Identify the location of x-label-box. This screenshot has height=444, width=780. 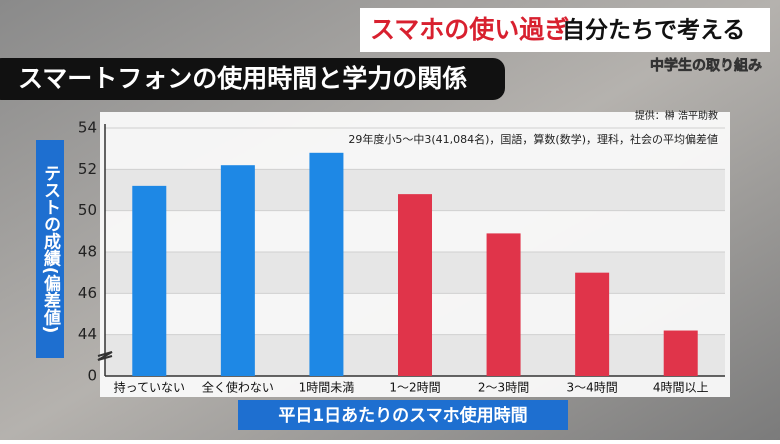
(403, 415).